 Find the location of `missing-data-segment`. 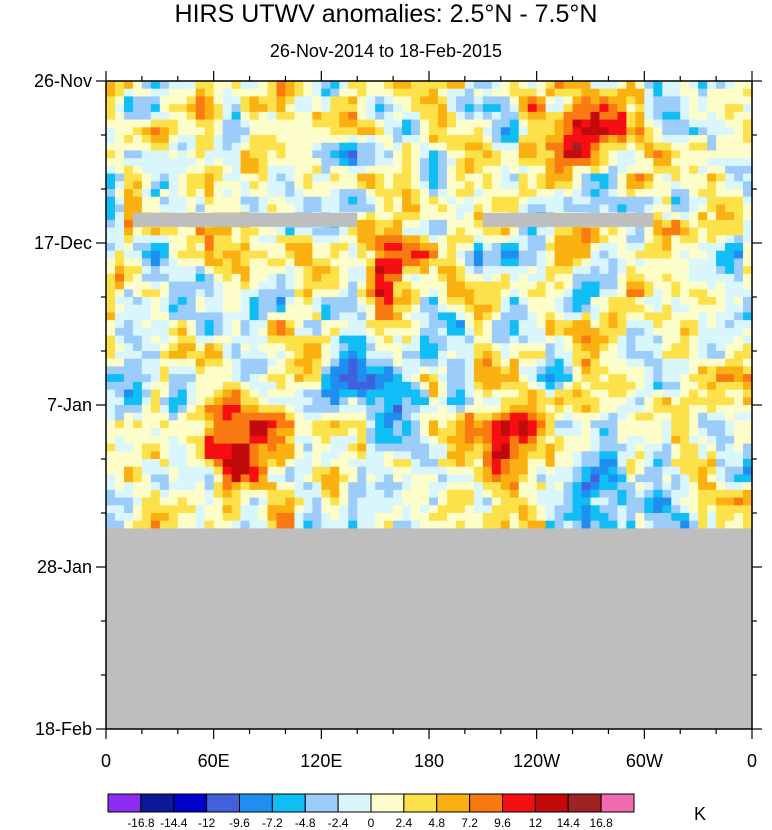

missing-data-segment is located at coordinates (245, 219).